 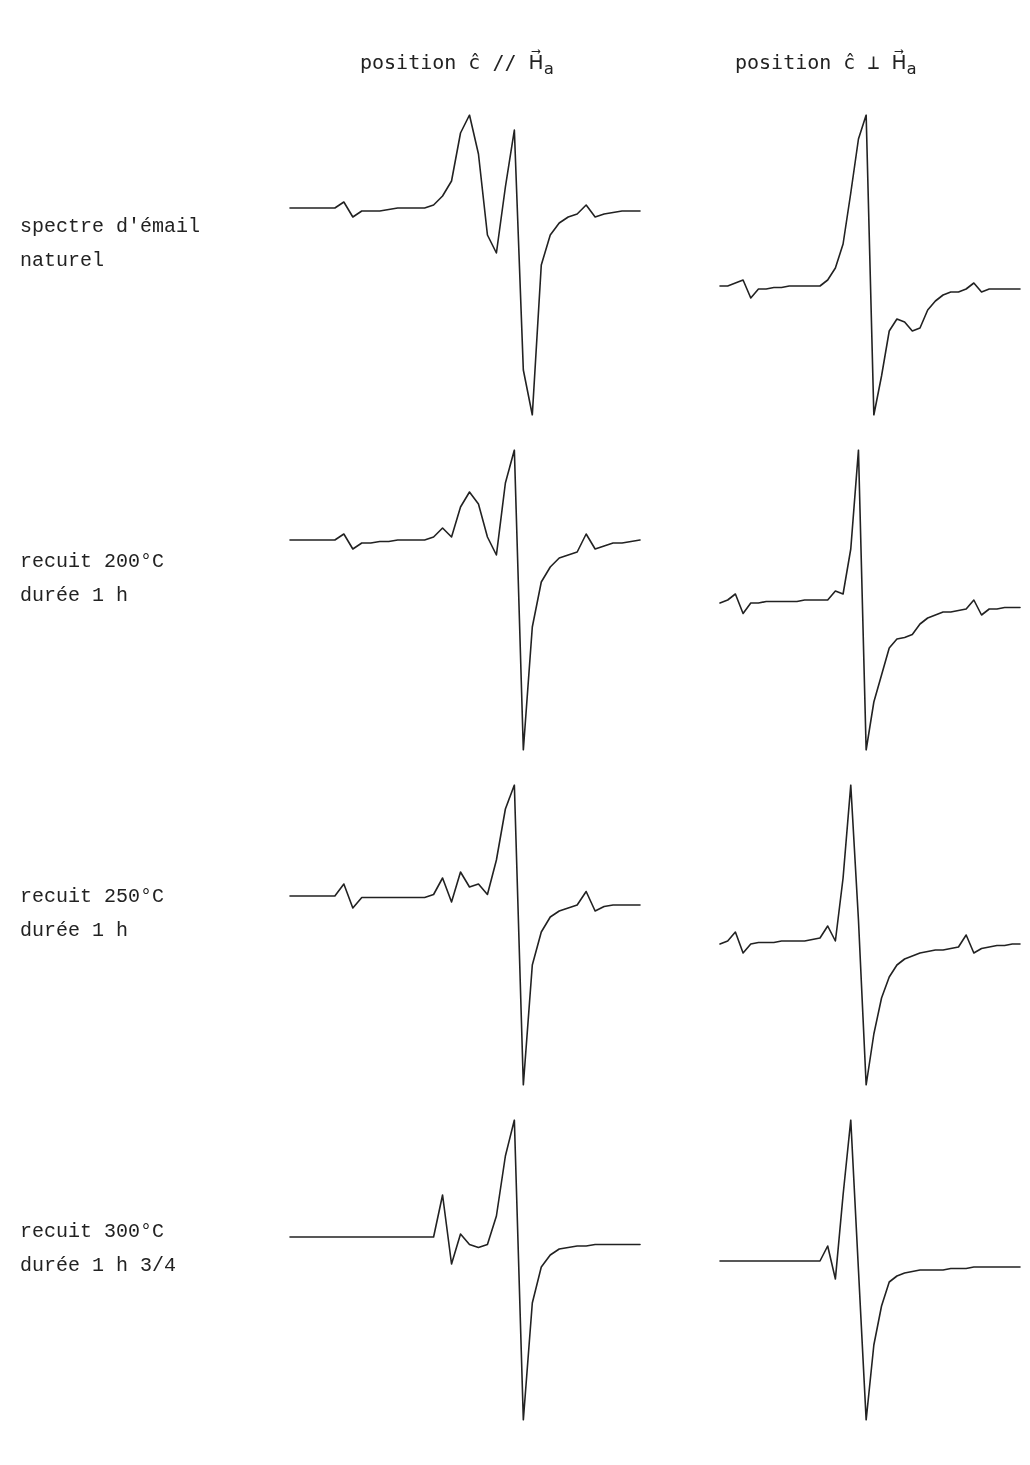 What do you see at coordinates (110, 226) in the screenshot?
I see `text: spectre d'émail` at bounding box center [110, 226].